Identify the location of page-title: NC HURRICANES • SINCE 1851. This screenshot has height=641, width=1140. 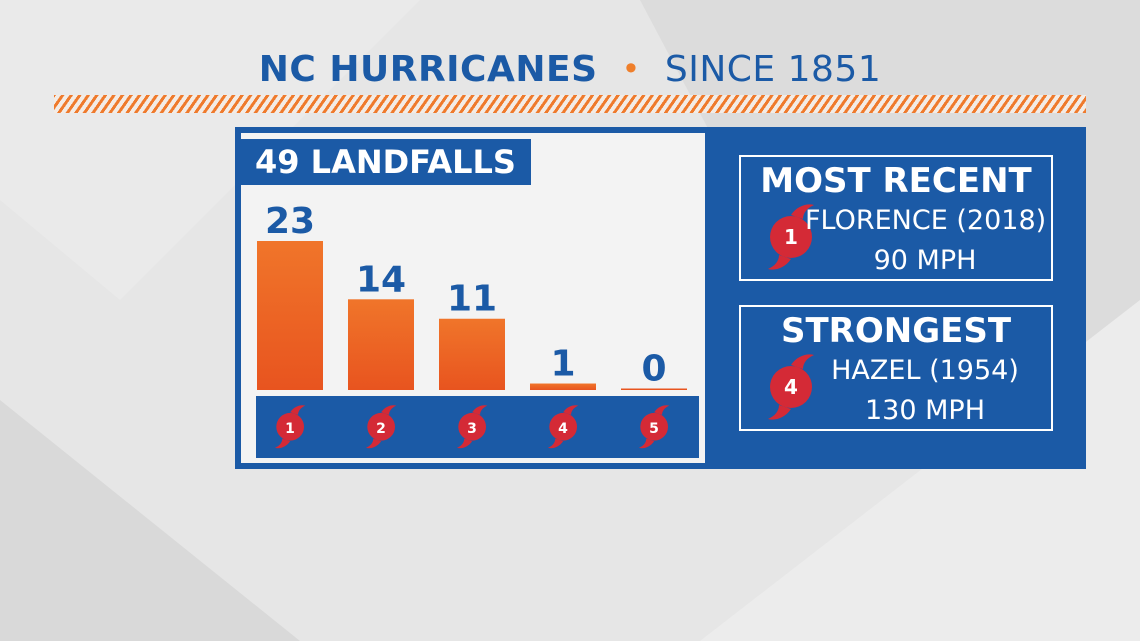
(570, 69).